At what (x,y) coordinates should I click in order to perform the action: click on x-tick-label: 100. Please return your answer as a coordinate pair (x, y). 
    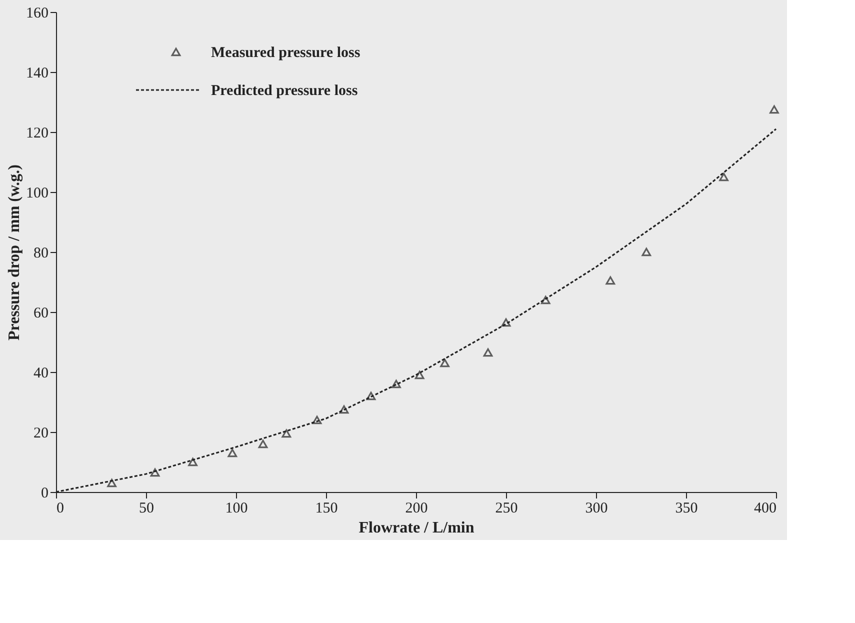
    Looking at the image, I should click on (236, 508).